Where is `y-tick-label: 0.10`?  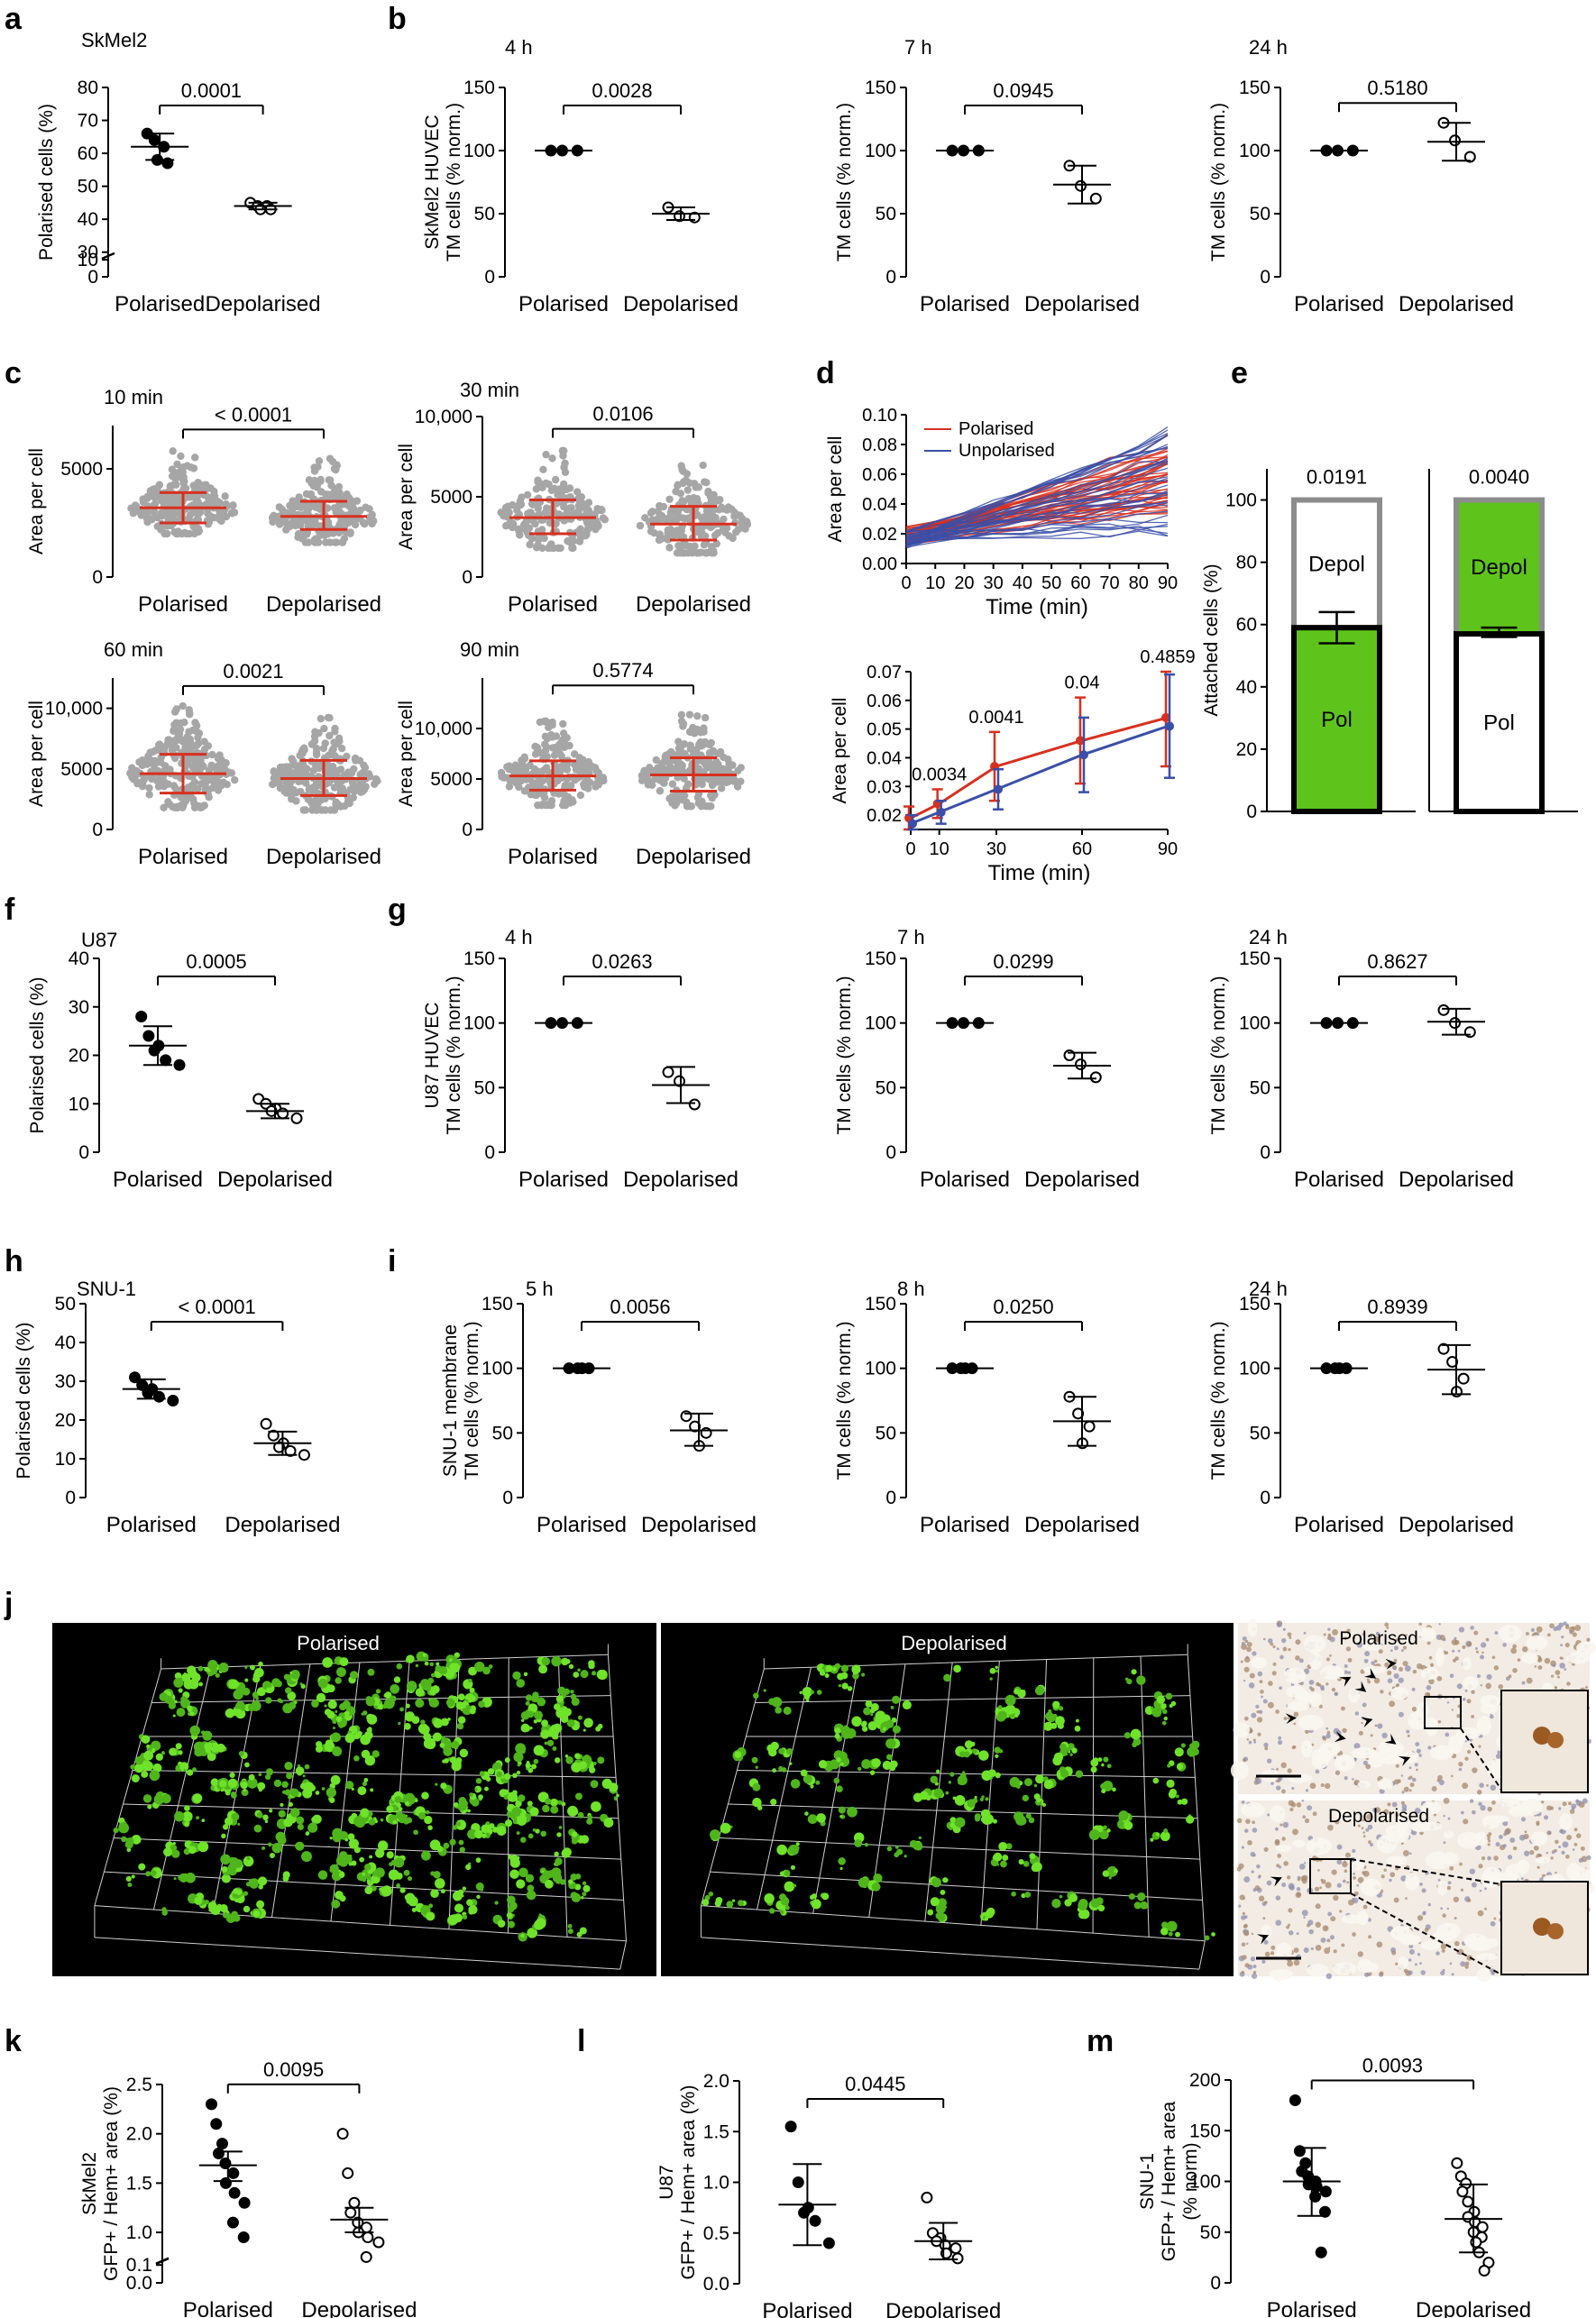
y-tick-label: 0.10 is located at coordinates (879, 416).